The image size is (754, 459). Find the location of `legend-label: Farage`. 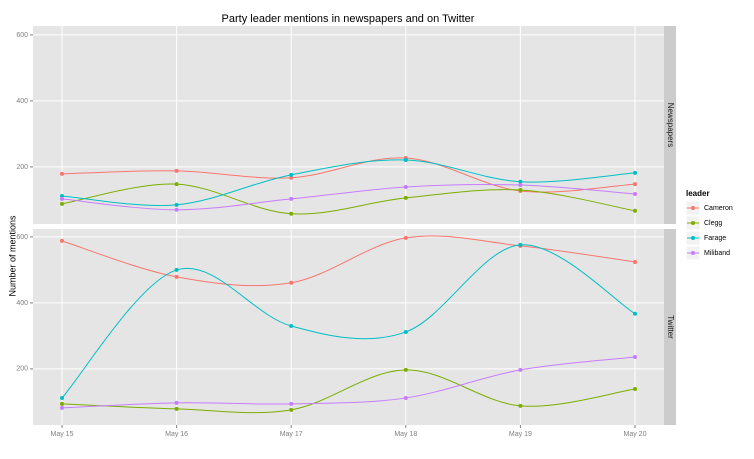

legend-label: Farage is located at coordinates (715, 238).